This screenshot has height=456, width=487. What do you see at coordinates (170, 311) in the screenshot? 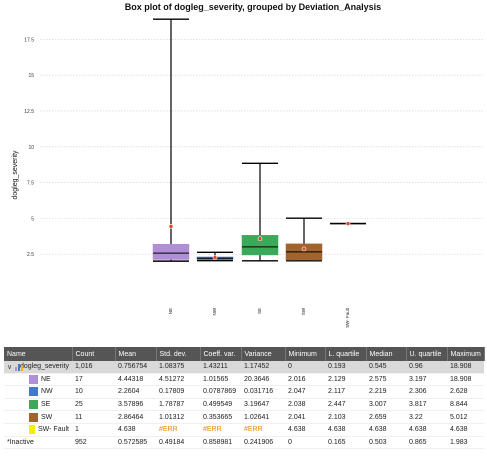
I see `x-tick-label: NE` at bounding box center [170, 311].